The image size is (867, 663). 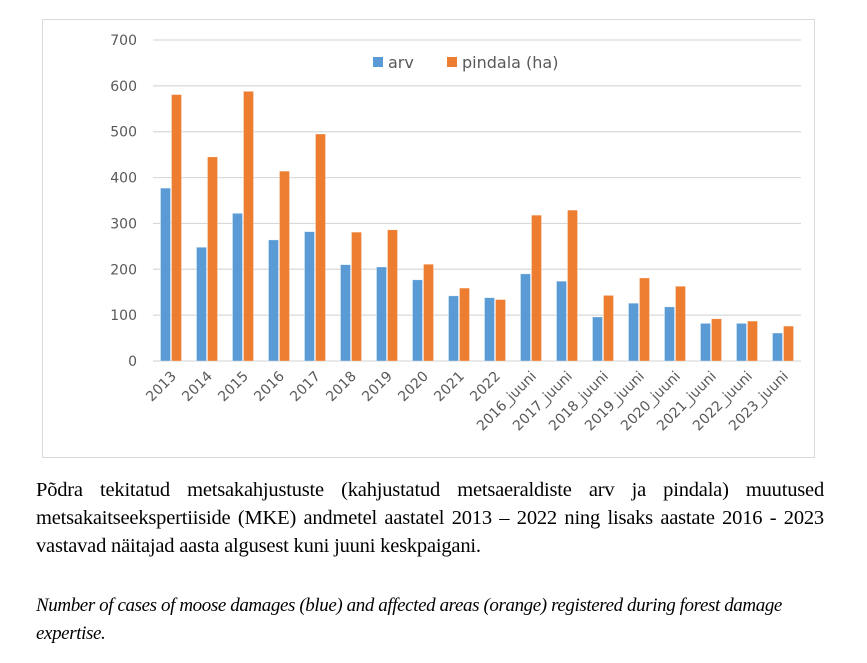 What do you see at coordinates (633, 332) in the screenshot?
I see `bar-arv-2019_juuni` at bounding box center [633, 332].